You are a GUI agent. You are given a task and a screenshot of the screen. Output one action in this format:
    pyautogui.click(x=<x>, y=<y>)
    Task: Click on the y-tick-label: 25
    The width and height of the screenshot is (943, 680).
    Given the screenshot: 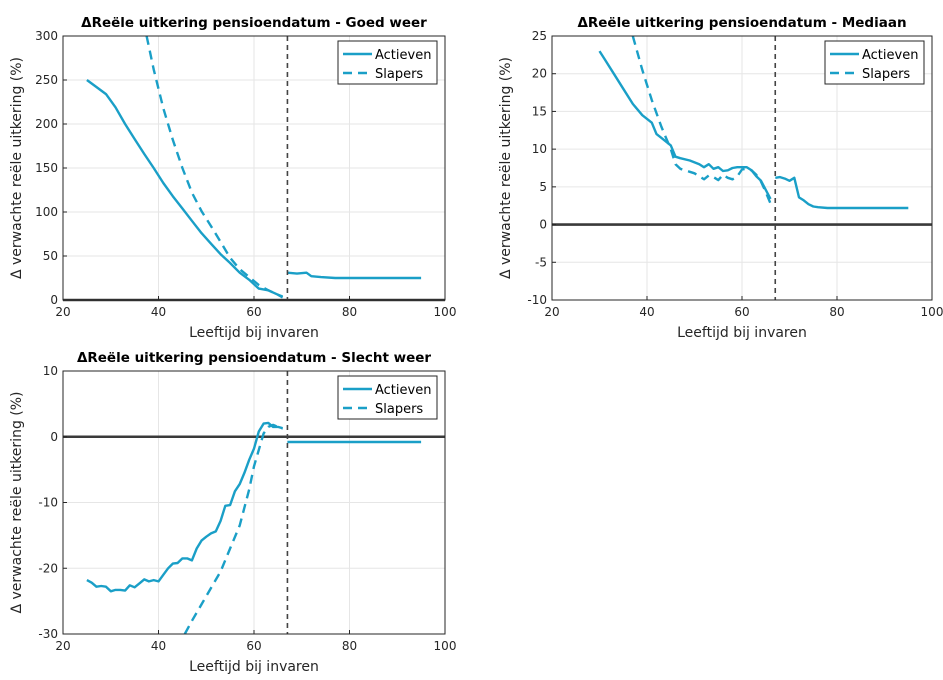 What is the action you would take?
    pyautogui.click(x=539, y=36)
    